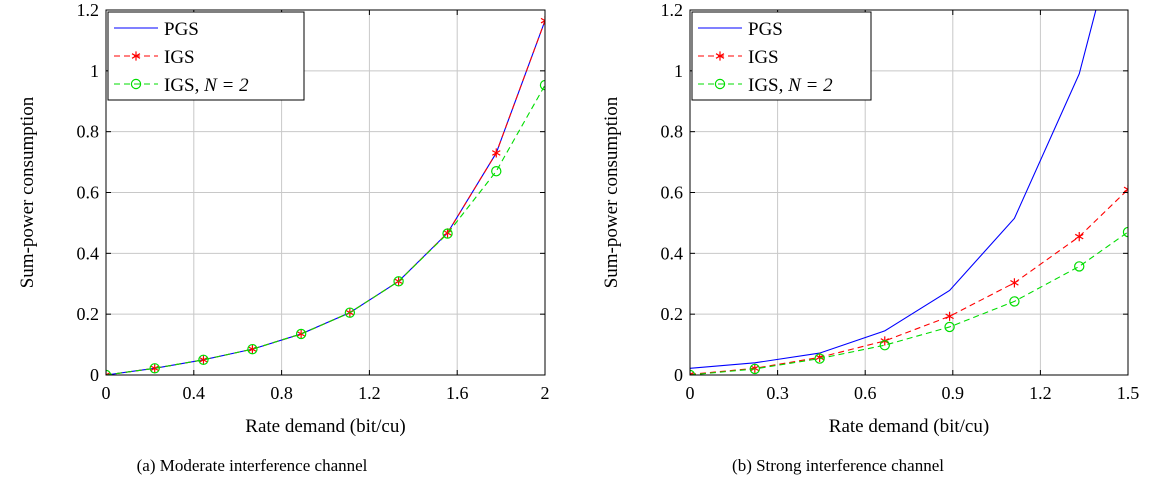 The height and width of the screenshot is (491, 1153). What do you see at coordinates (865, 393) in the screenshot?
I see `x-tick-label: 0.6` at bounding box center [865, 393].